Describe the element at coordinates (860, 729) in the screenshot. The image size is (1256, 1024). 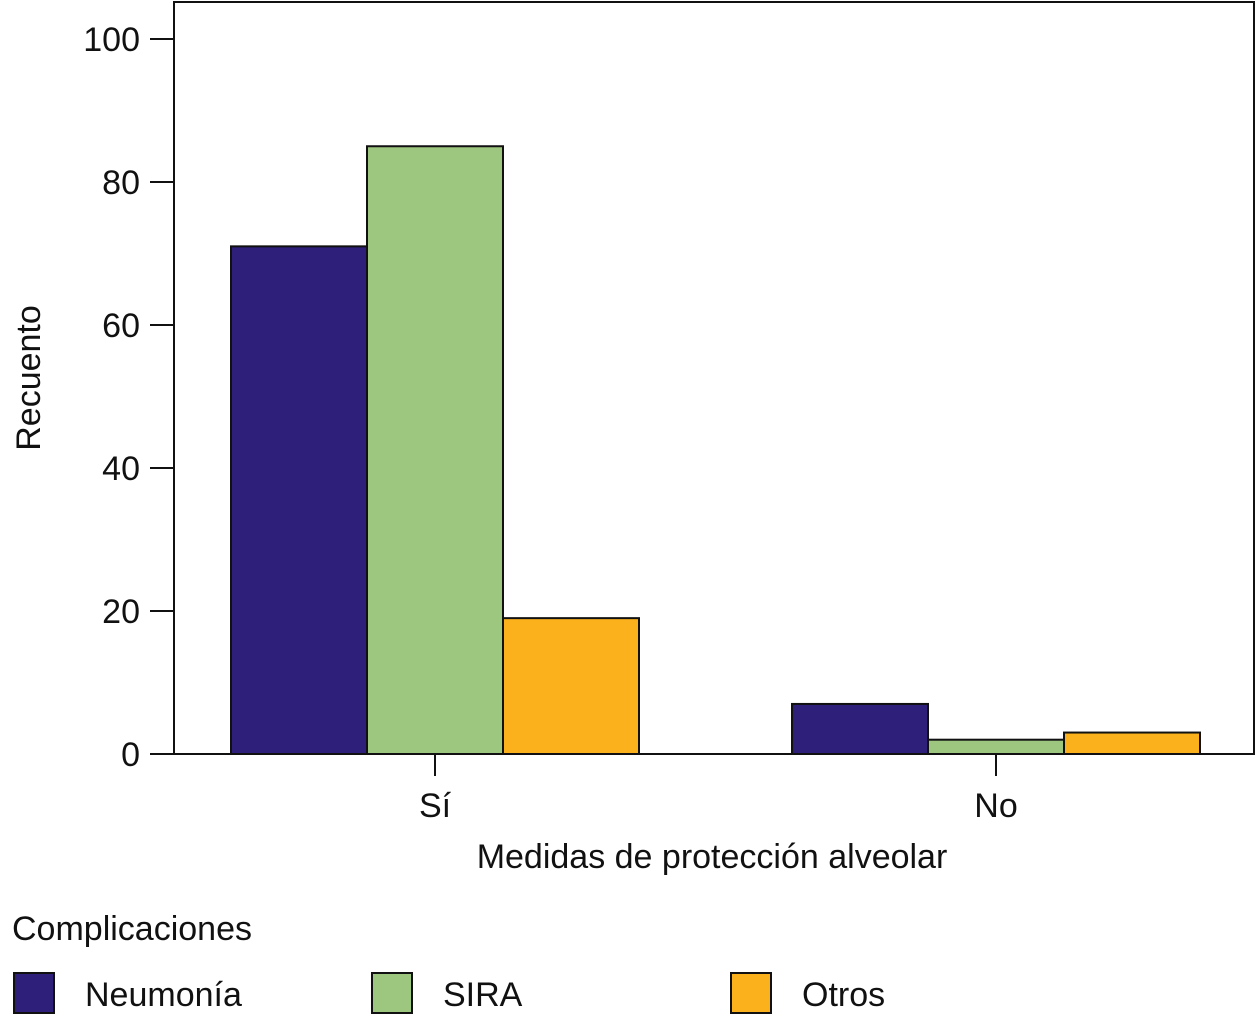
I see `bar-neumonía-1` at that location.